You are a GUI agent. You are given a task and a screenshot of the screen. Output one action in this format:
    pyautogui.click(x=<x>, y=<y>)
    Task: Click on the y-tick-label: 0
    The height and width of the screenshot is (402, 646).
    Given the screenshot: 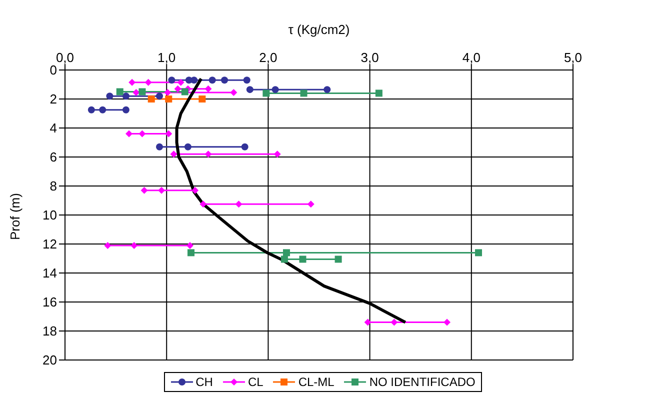 What is the action you would take?
    pyautogui.click(x=53, y=70)
    